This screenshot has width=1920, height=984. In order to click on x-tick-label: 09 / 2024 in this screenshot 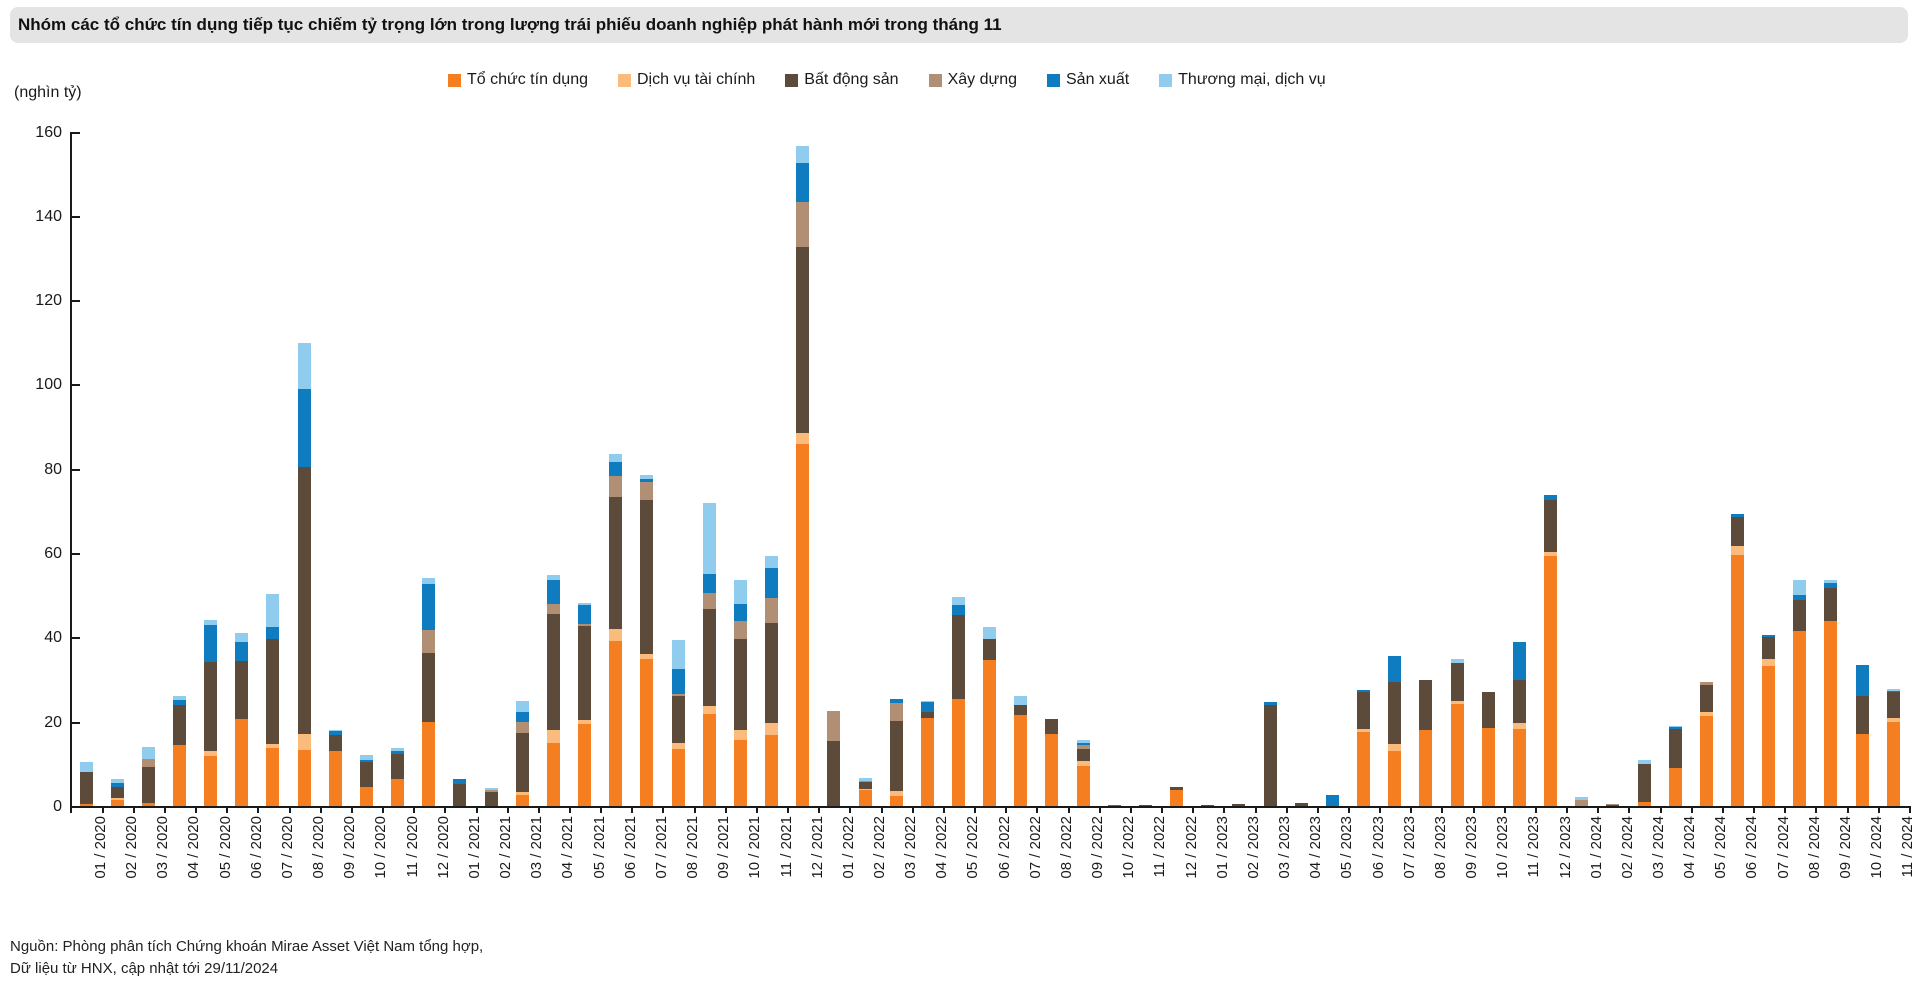, I will do `click(1845, 847)`.